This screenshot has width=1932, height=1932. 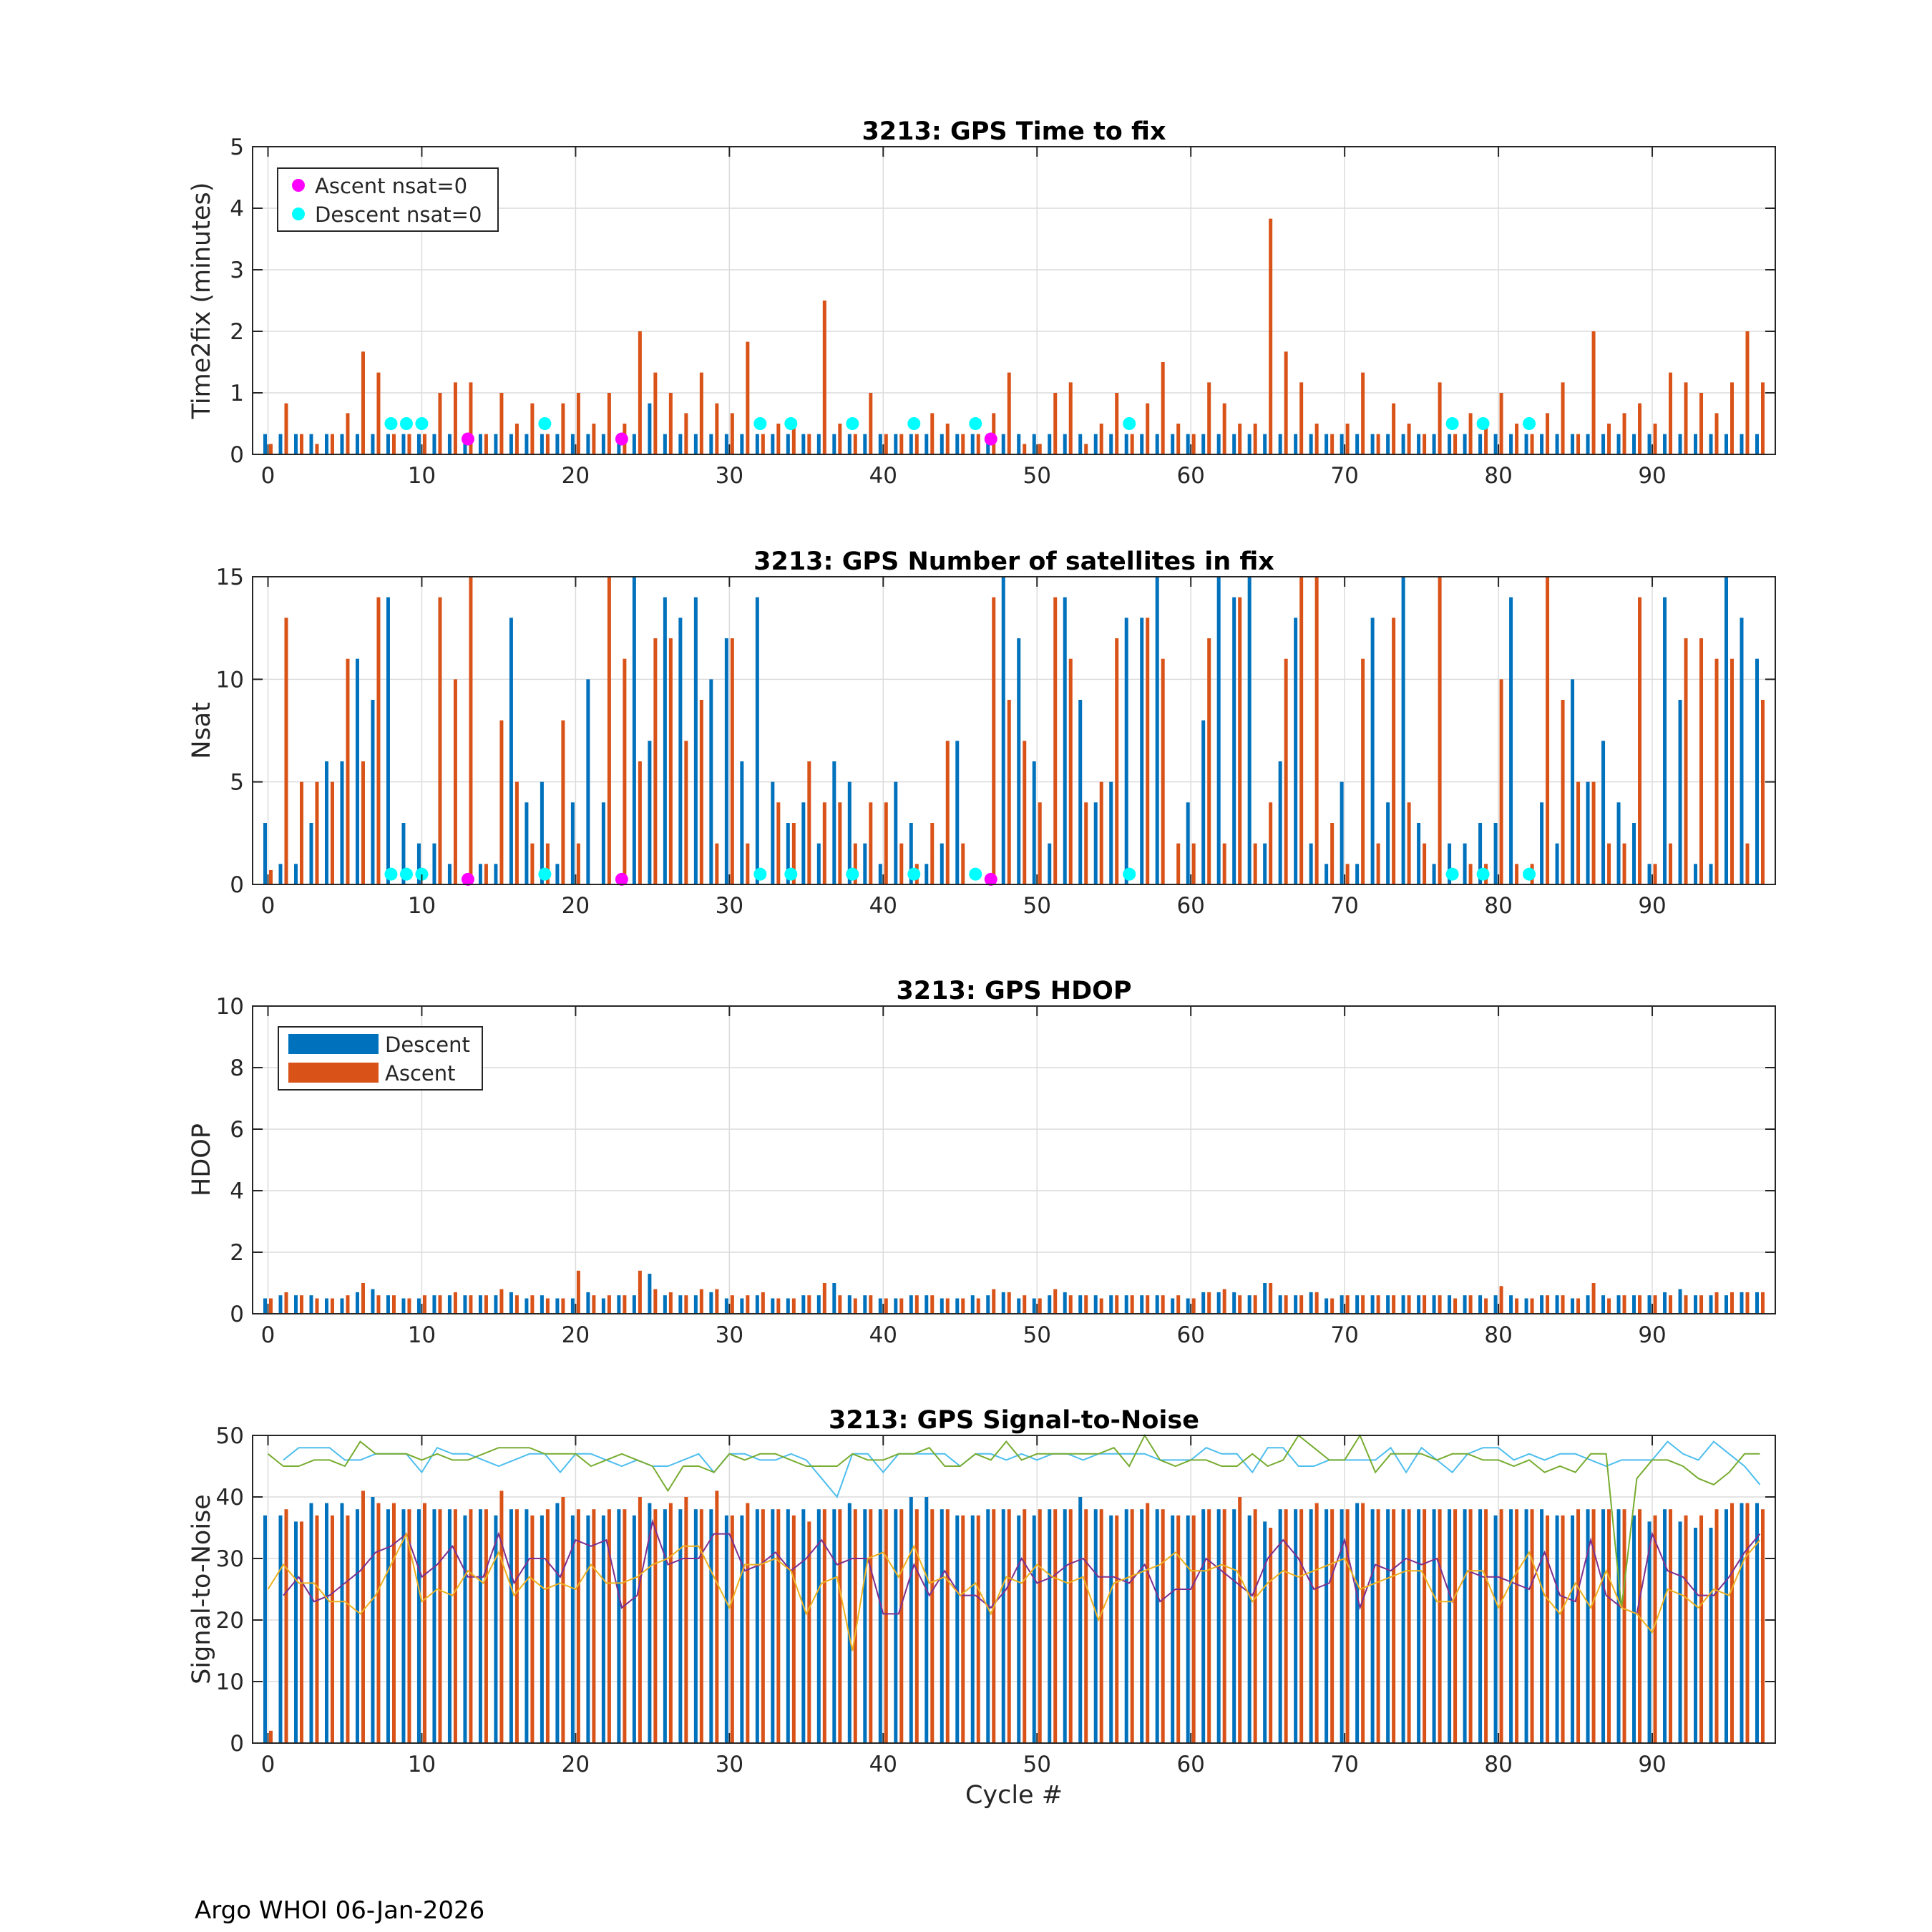 I want to click on chart-title: 3213: GPS Time to fix, so click(x=1014, y=131).